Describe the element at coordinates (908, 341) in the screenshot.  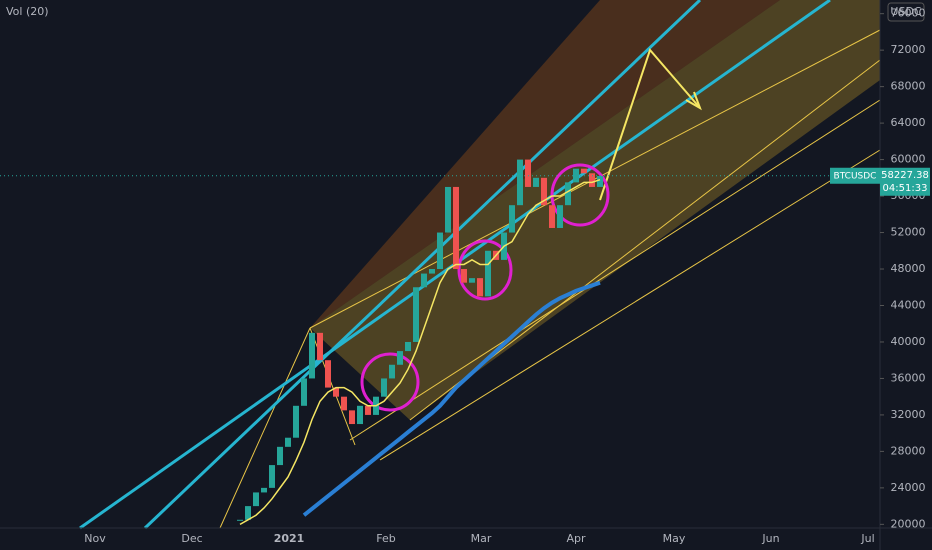
I see `y-tick-label: 40000` at that location.